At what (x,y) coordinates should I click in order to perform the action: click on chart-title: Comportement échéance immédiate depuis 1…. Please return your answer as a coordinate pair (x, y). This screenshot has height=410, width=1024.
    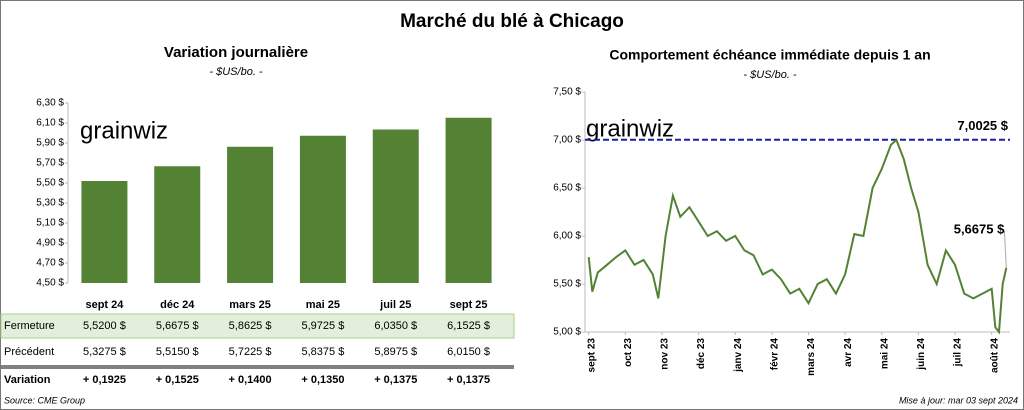
    Looking at the image, I should click on (769, 55).